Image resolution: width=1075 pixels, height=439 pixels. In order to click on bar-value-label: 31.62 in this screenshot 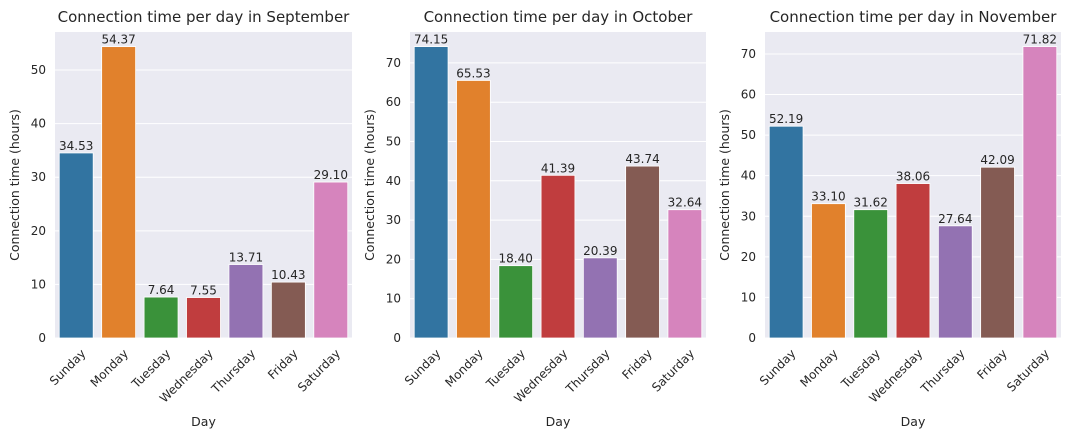, I will do `click(871, 203)`.